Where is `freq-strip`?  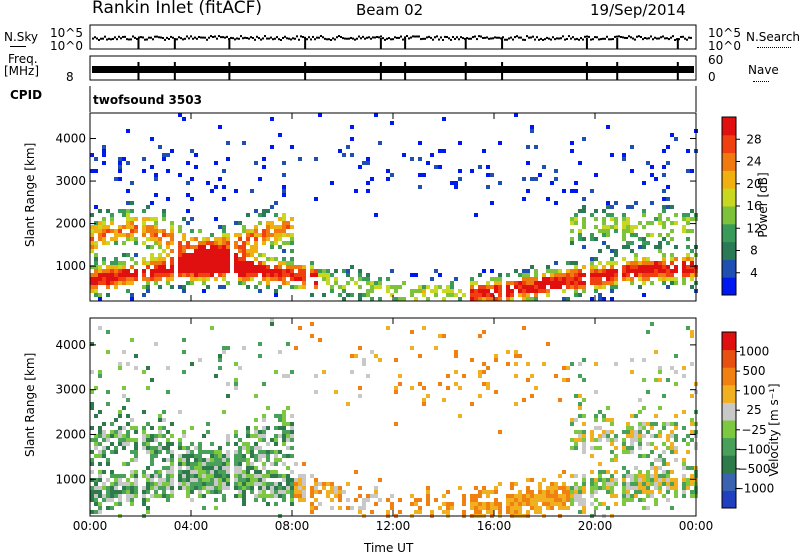
freq-strip is located at coordinates (393, 68).